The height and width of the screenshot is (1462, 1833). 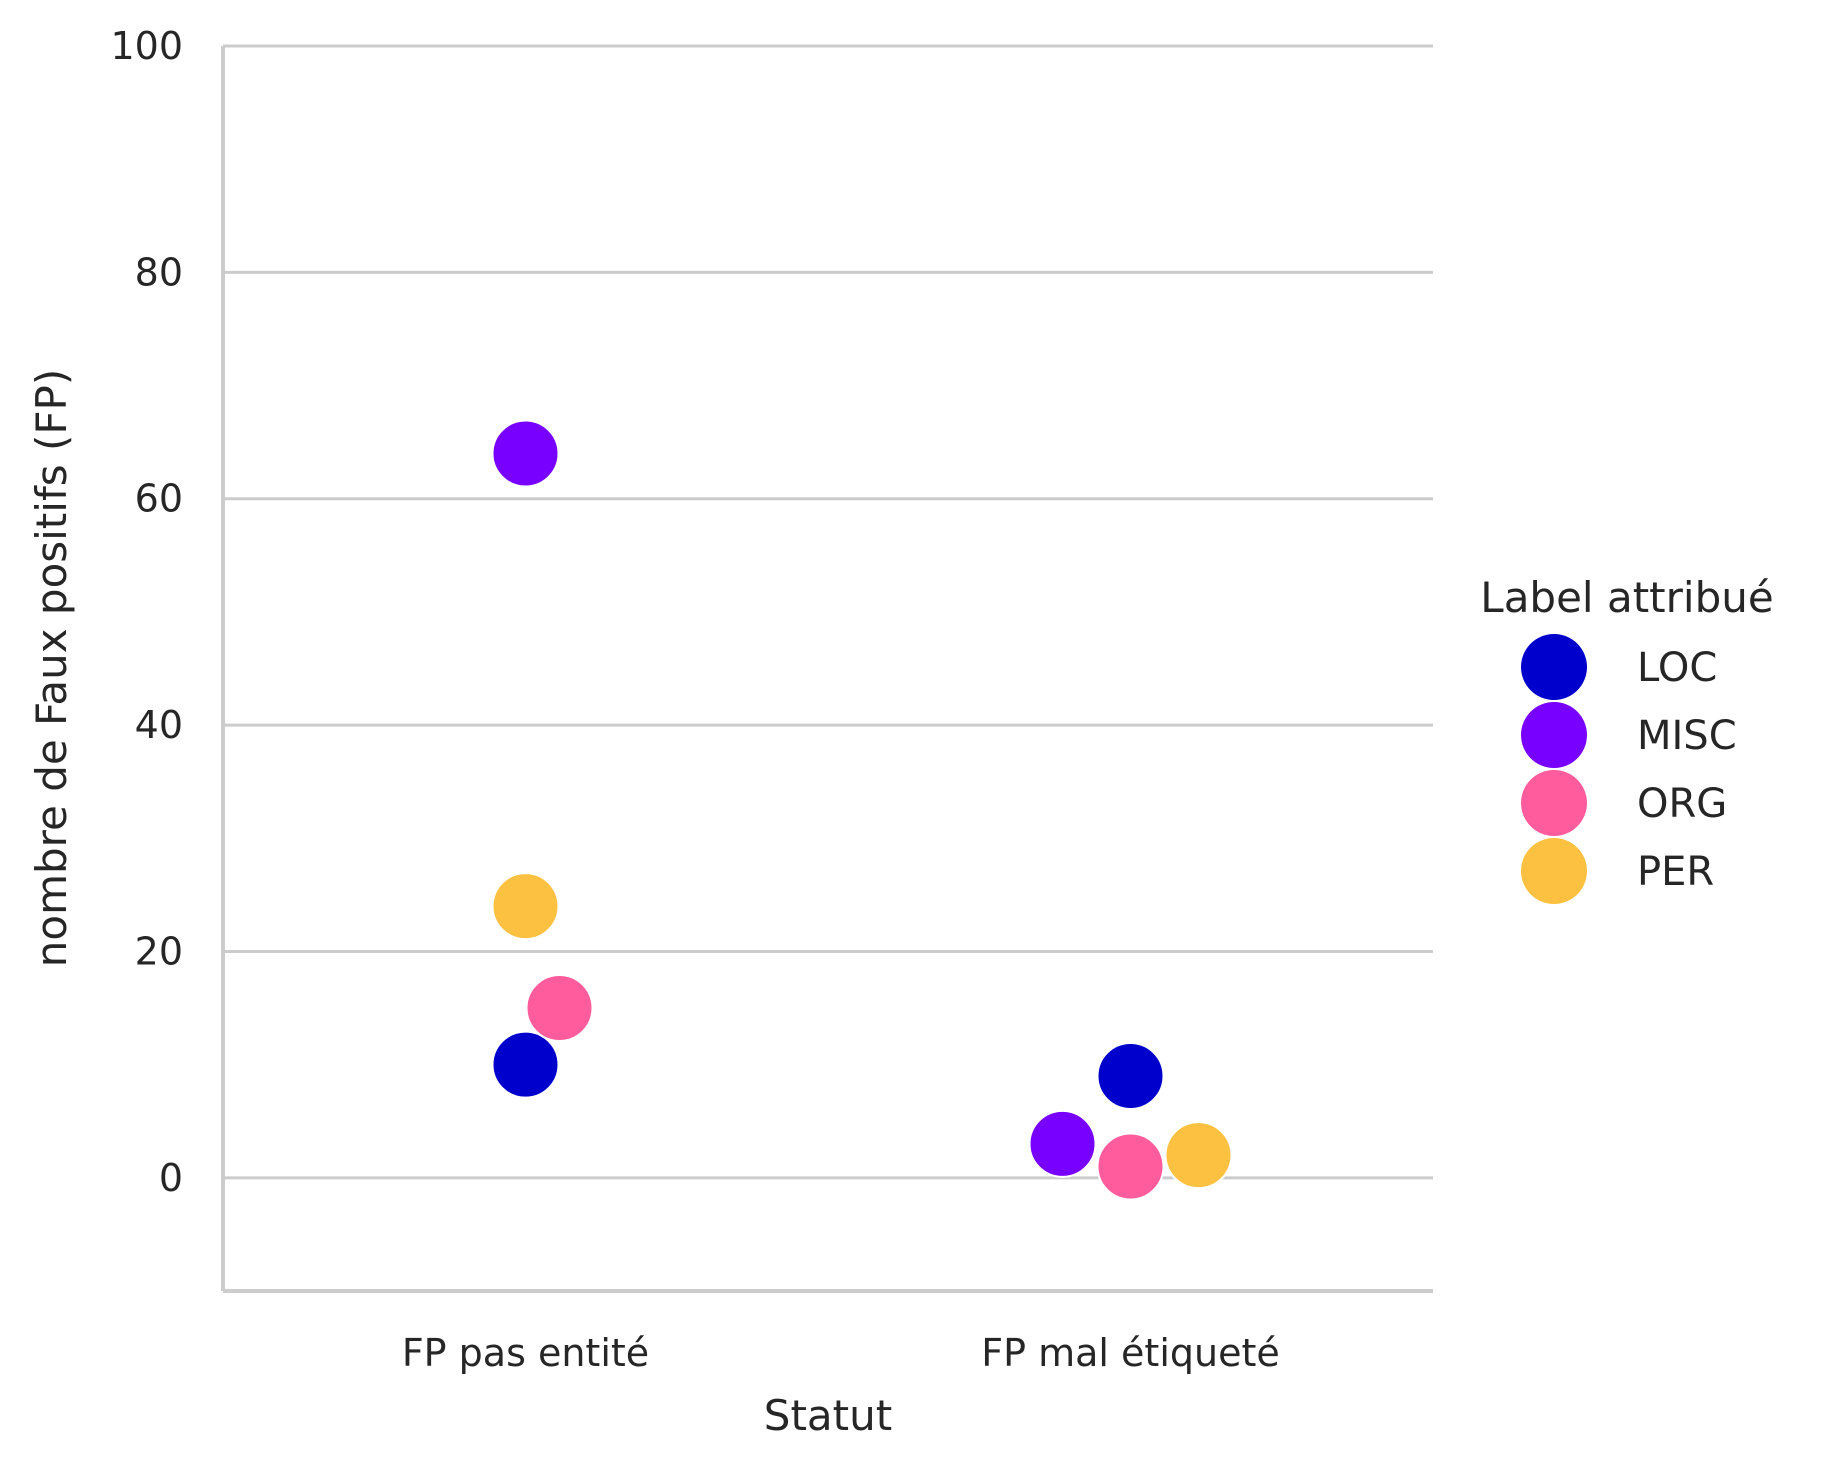 I want to click on legend-label: LOC, so click(x=1677, y=668).